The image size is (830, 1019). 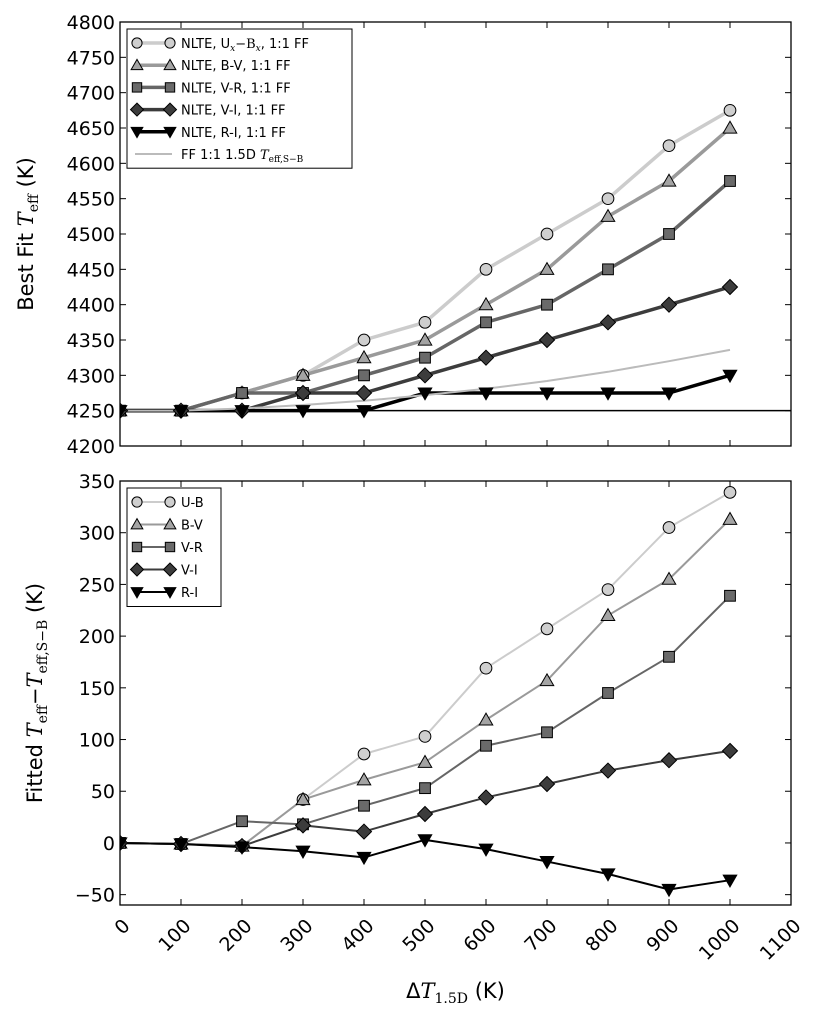 I want to click on x-tick-label: 0, so click(x=122, y=927).